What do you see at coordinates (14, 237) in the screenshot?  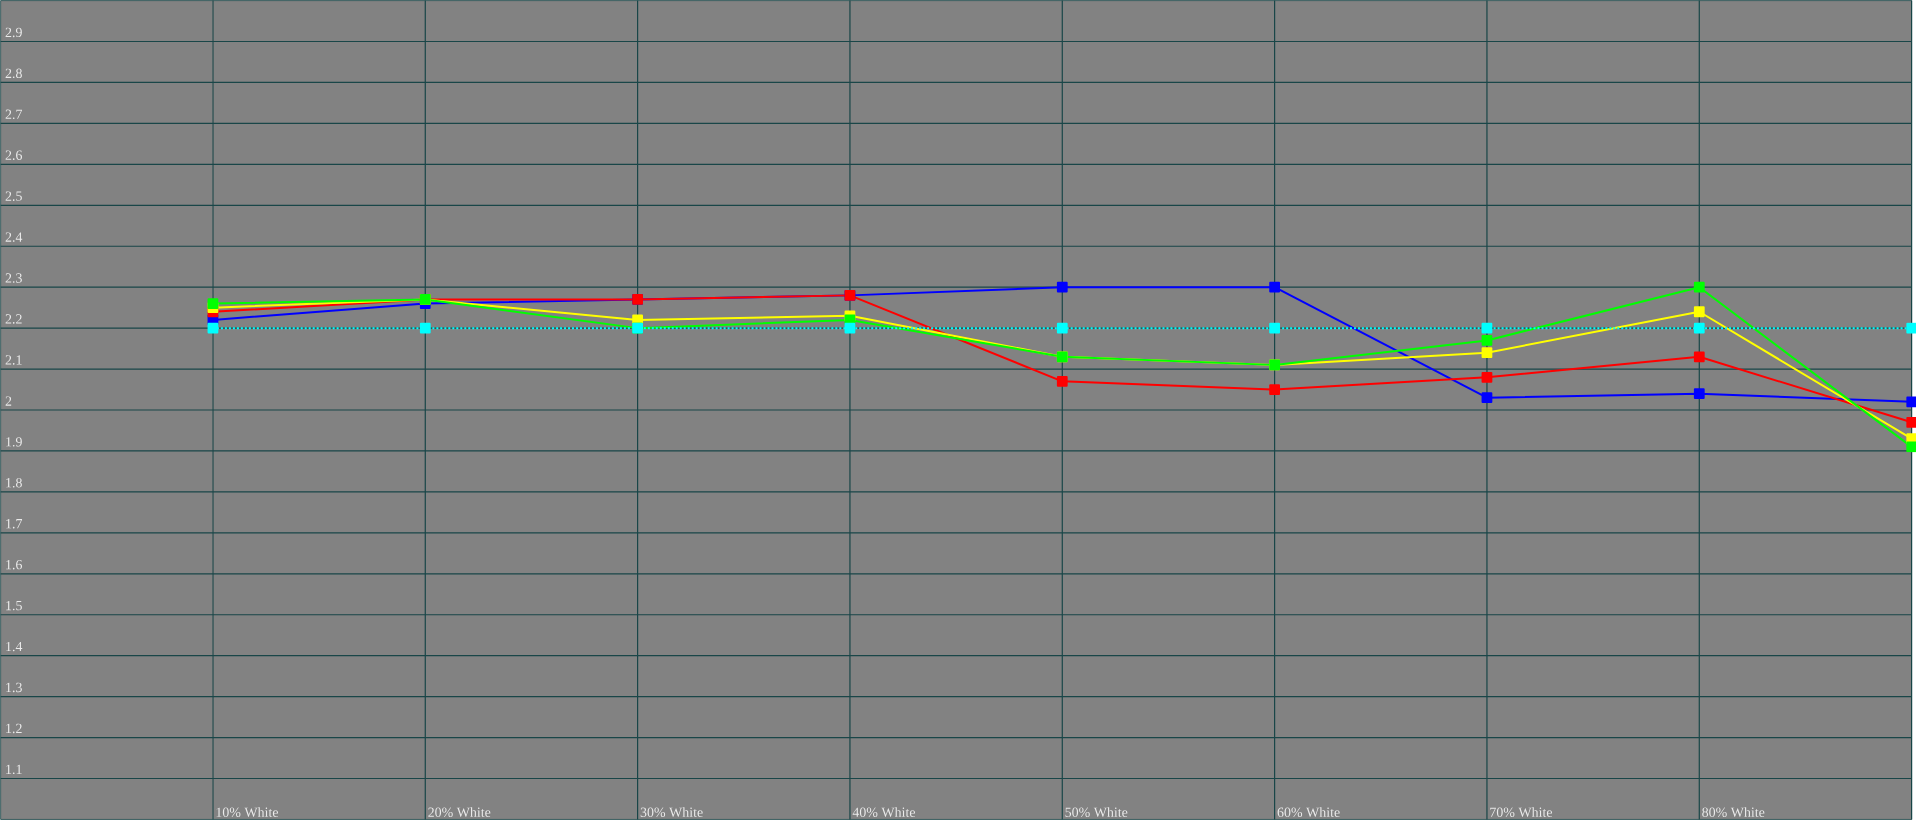 I see `y-tick-label: 2.4` at bounding box center [14, 237].